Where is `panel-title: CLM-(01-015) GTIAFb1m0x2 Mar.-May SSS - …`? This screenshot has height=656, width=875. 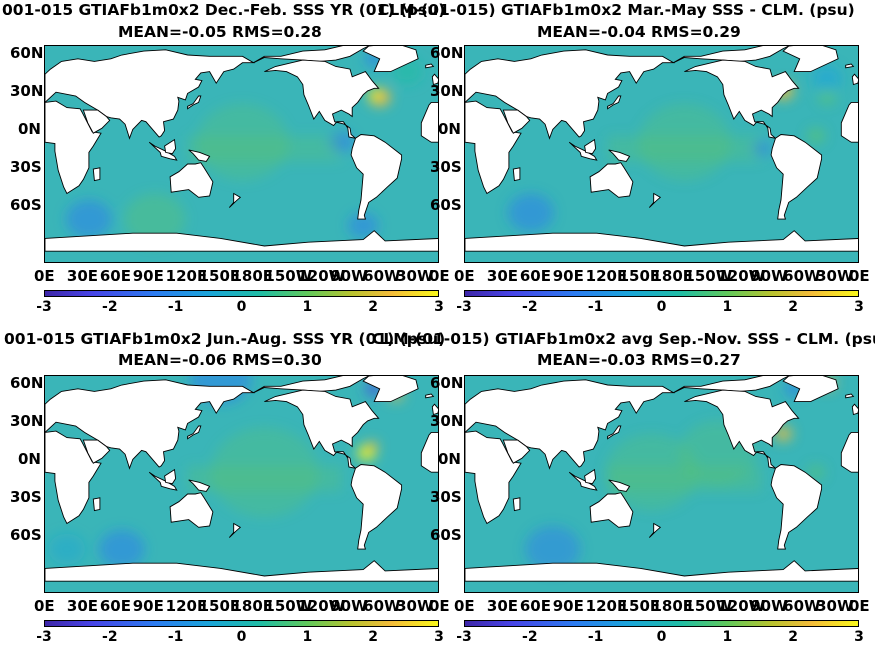 panel-title: CLM-(01-015) GTIAFb1m0x2 Mar.-May SSS - … is located at coordinates (616, 10).